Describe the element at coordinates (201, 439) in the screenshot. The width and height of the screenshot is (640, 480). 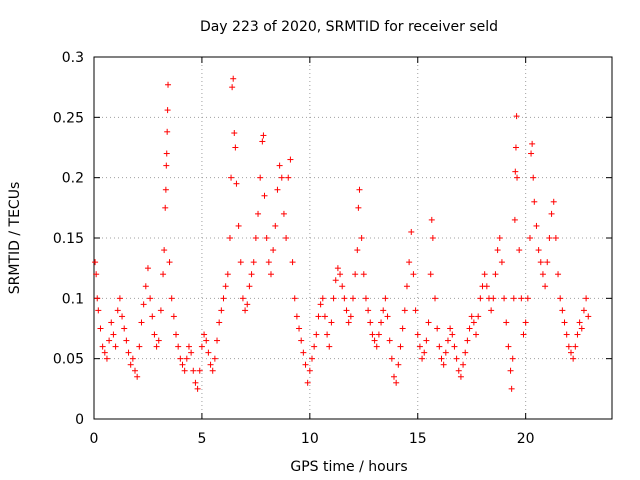
I see `x-tick-label: 5` at that location.